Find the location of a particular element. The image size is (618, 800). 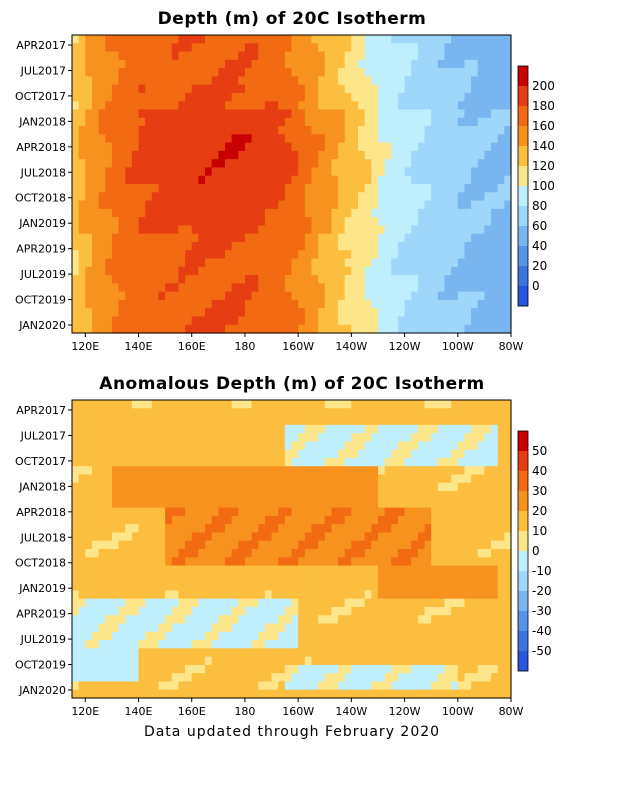

anomaly-y-tick-label: JUL2017 is located at coordinates (43, 435).